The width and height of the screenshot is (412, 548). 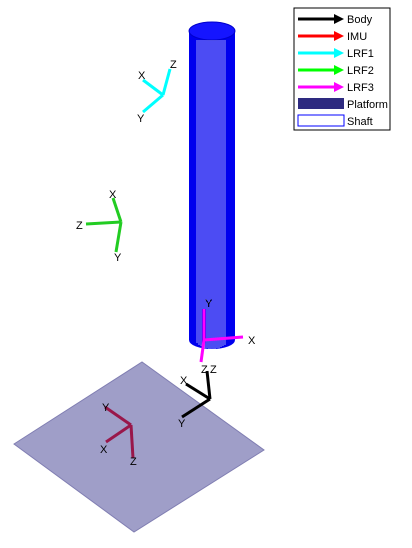 What do you see at coordinates (119, 432) in the screenshot?
I see `platform-frame` at bounding box center [119, 432].